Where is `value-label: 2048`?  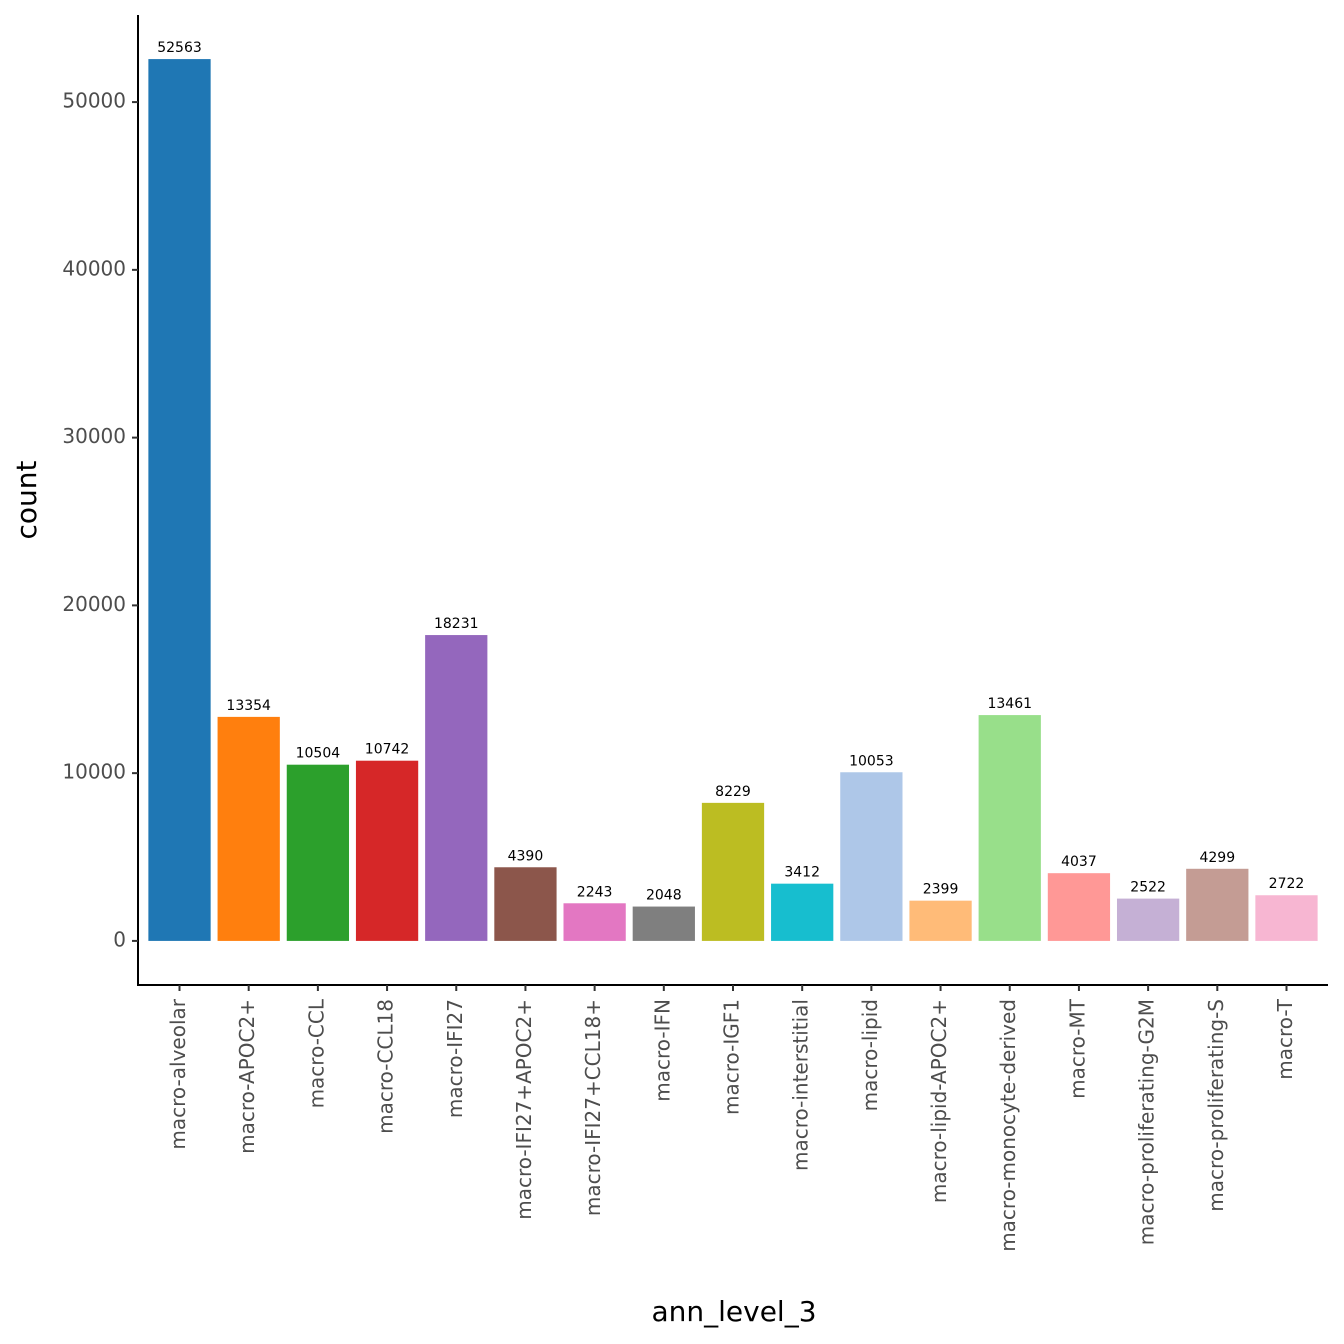 value-label: 2048 is located at coordinates (664, 896).